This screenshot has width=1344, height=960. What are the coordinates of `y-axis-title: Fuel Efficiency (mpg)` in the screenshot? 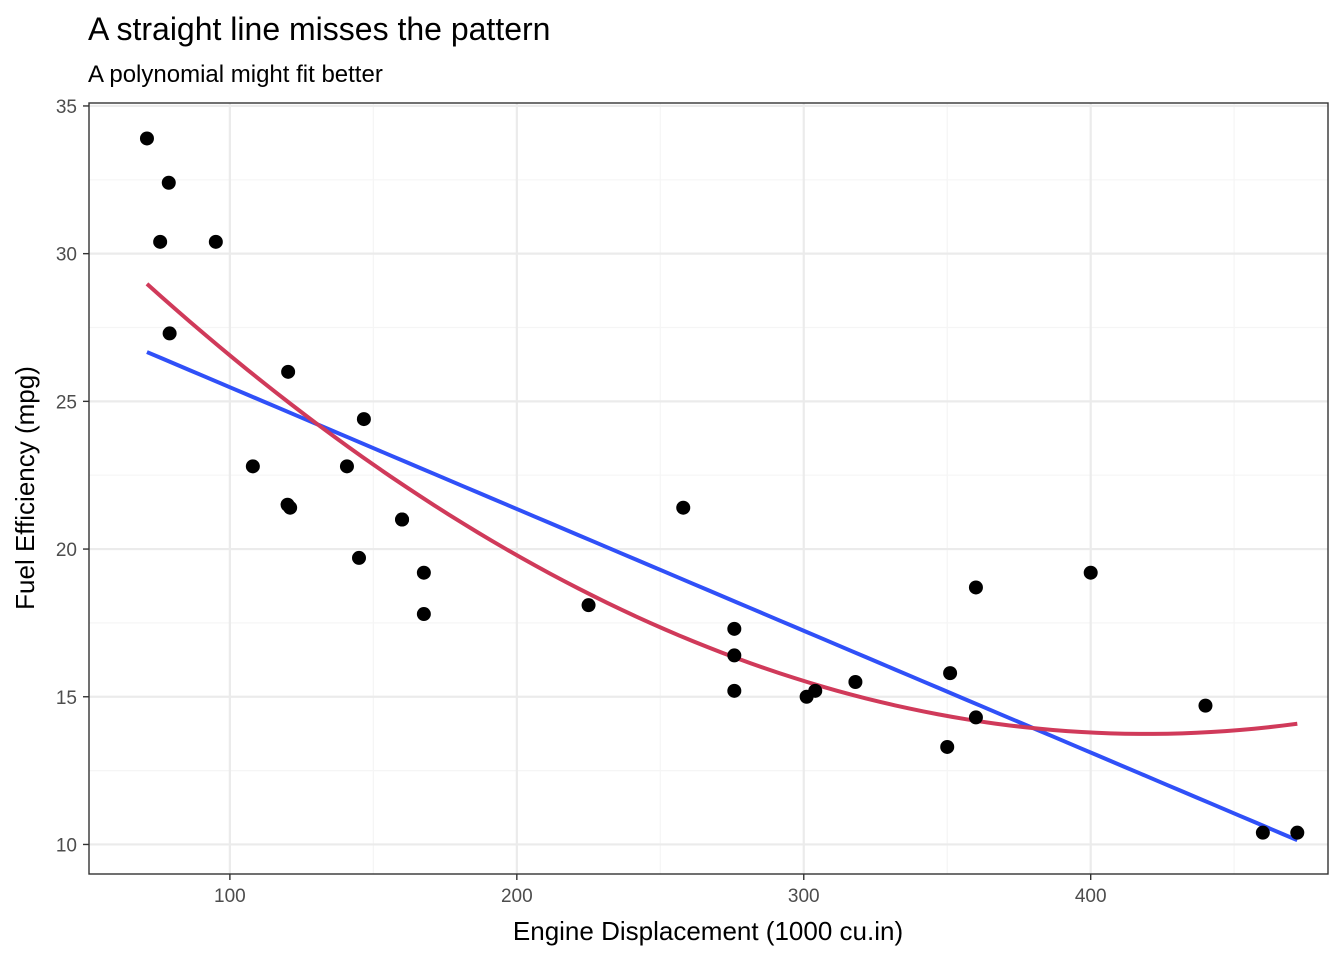 It's located at (25, 488).